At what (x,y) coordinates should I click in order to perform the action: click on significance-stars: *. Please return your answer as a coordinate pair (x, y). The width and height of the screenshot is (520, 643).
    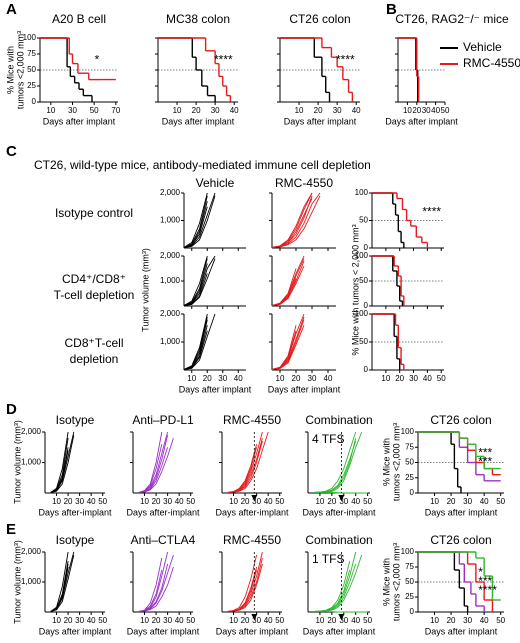
    Looking at the image, I should click on (480, 572).